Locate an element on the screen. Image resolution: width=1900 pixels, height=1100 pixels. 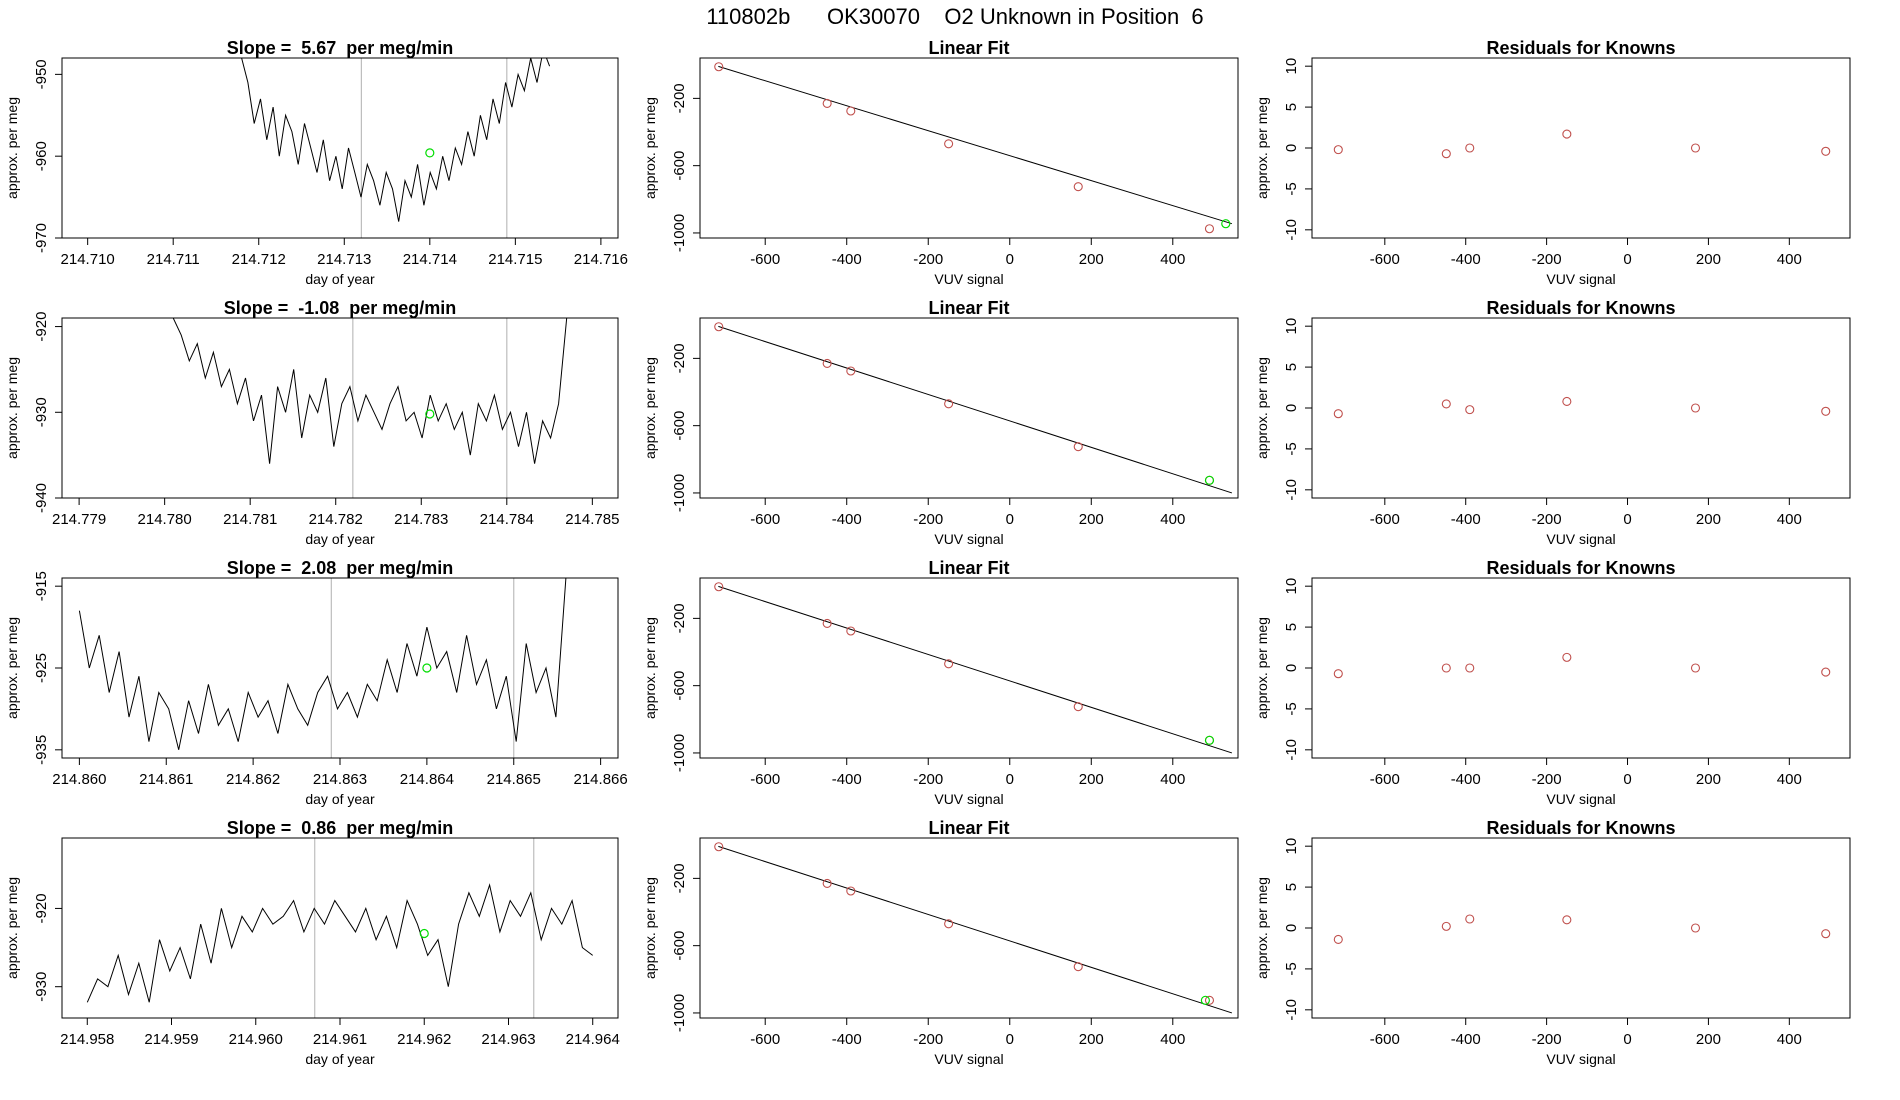
x-tick-label: 214.710 is located at coordinates (88, 259).